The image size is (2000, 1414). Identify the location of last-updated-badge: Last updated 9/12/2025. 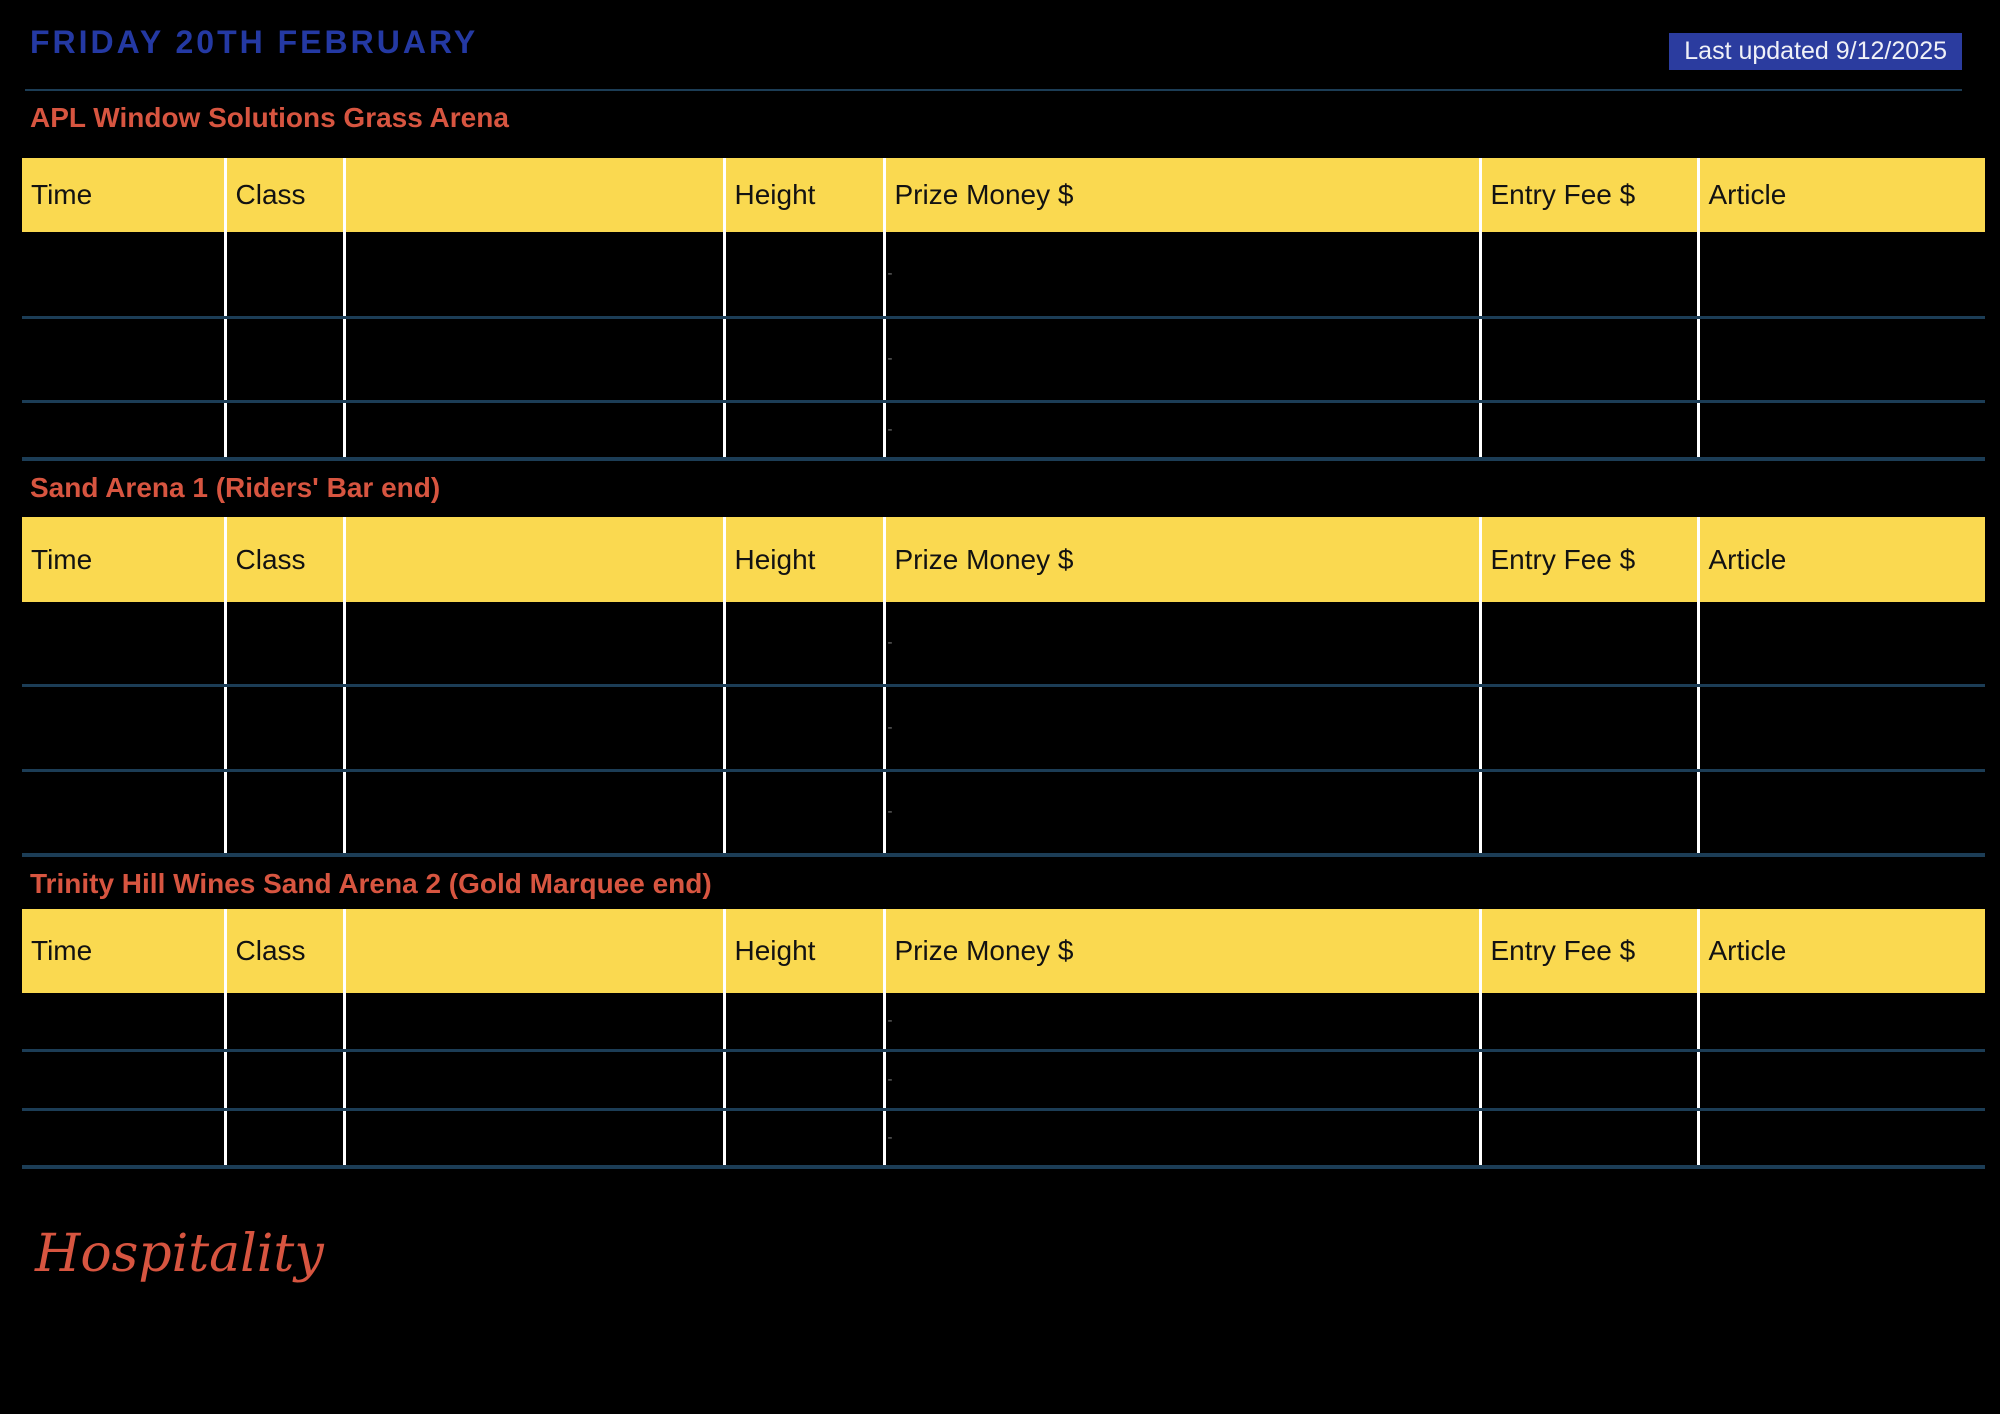
(1815, 51).